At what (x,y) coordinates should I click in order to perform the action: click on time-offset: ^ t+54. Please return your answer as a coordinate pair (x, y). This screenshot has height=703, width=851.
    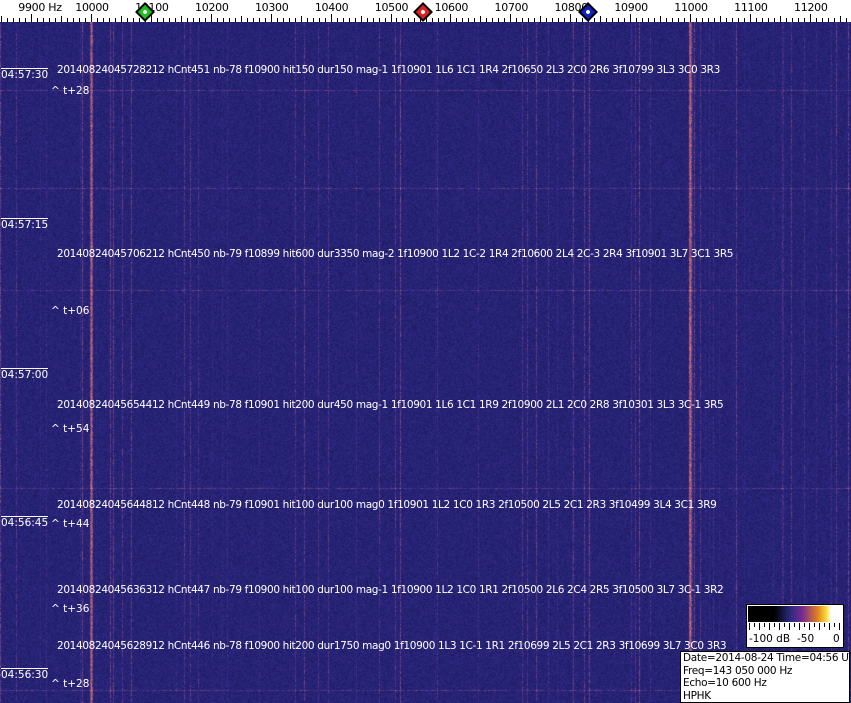
    Looking at the image, I should click on (70, 429).